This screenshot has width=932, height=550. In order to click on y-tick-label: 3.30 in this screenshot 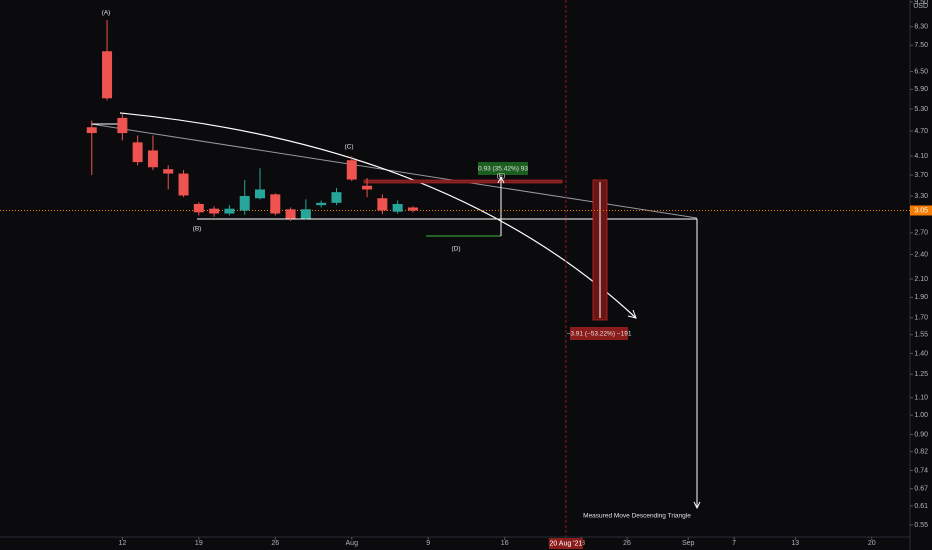, I will do `click(921, 196)`.